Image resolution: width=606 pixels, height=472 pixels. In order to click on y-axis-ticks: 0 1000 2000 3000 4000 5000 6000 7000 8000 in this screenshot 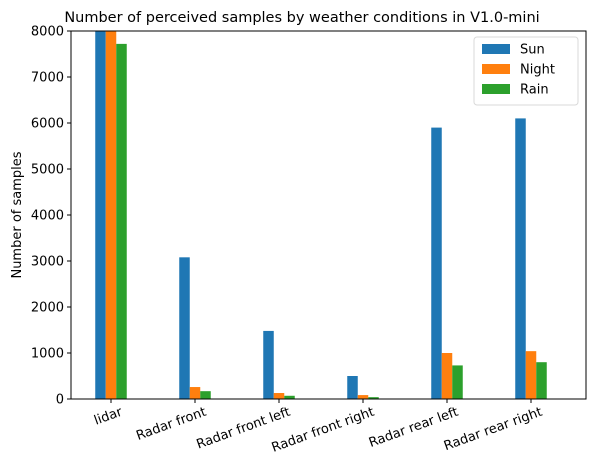, I will do `click(51, 216)`.